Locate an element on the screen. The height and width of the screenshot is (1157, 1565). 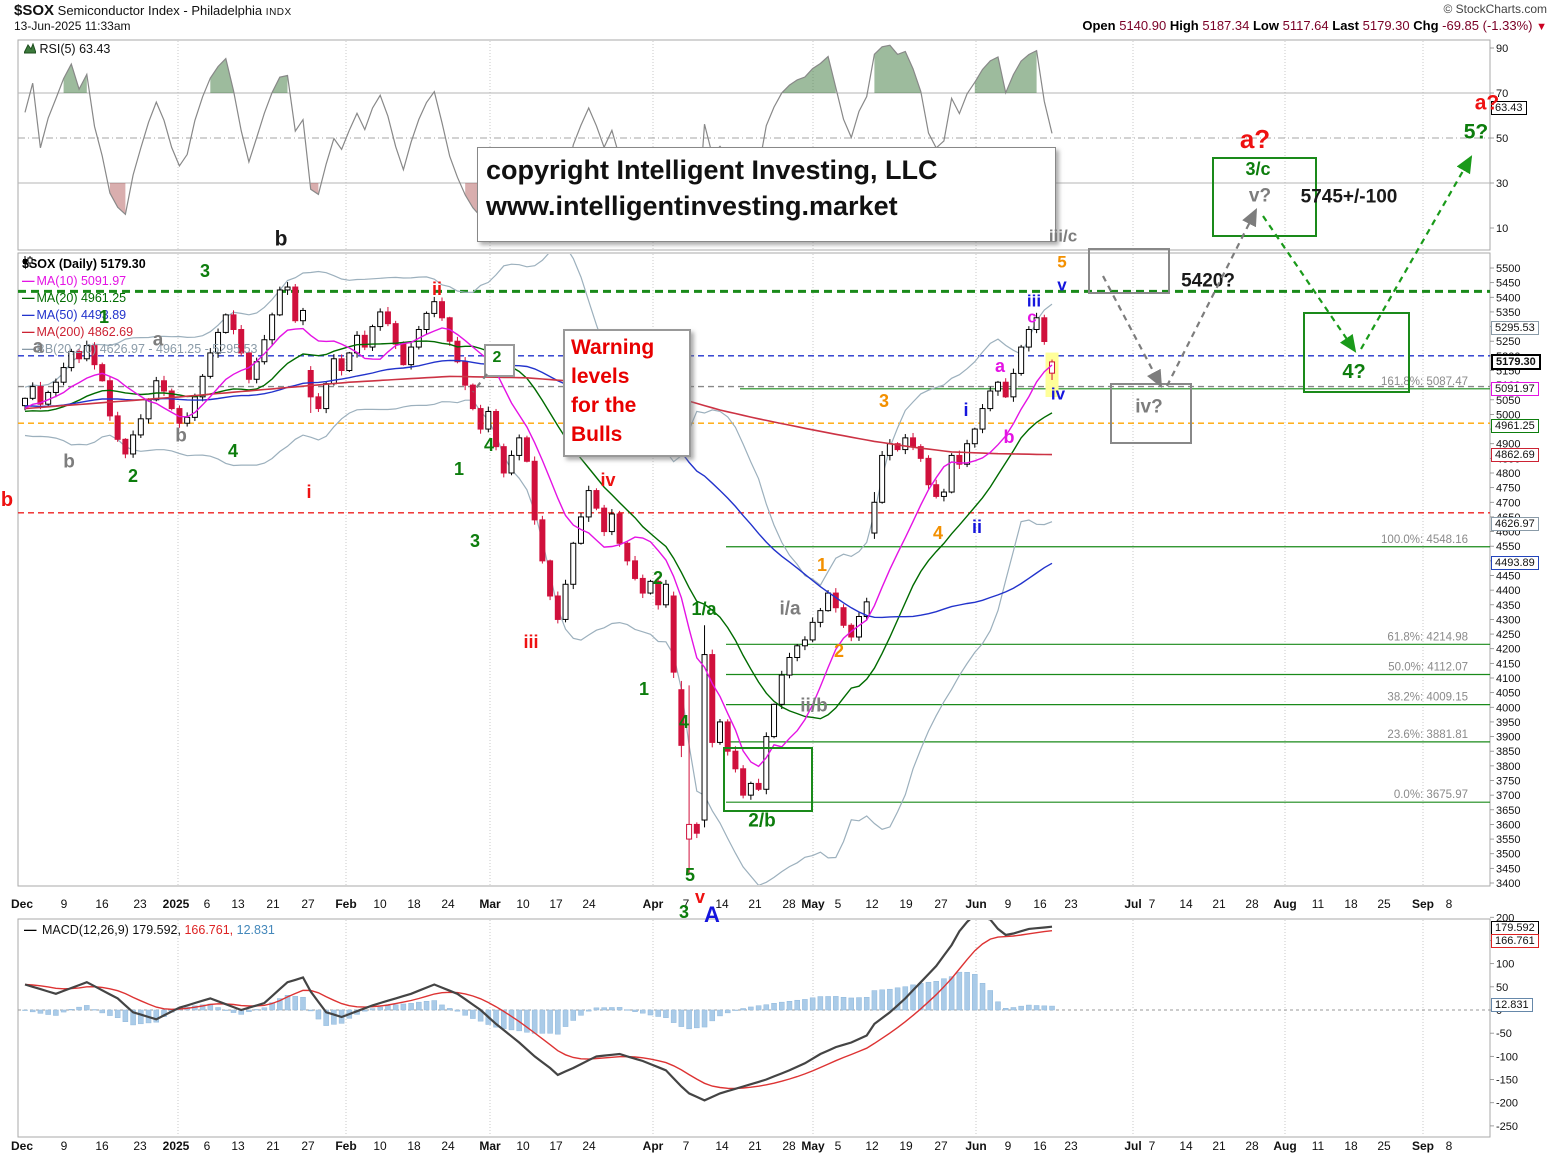
chg-value: -69.85 (-1.33%) is located at coordinates (1487, 25).